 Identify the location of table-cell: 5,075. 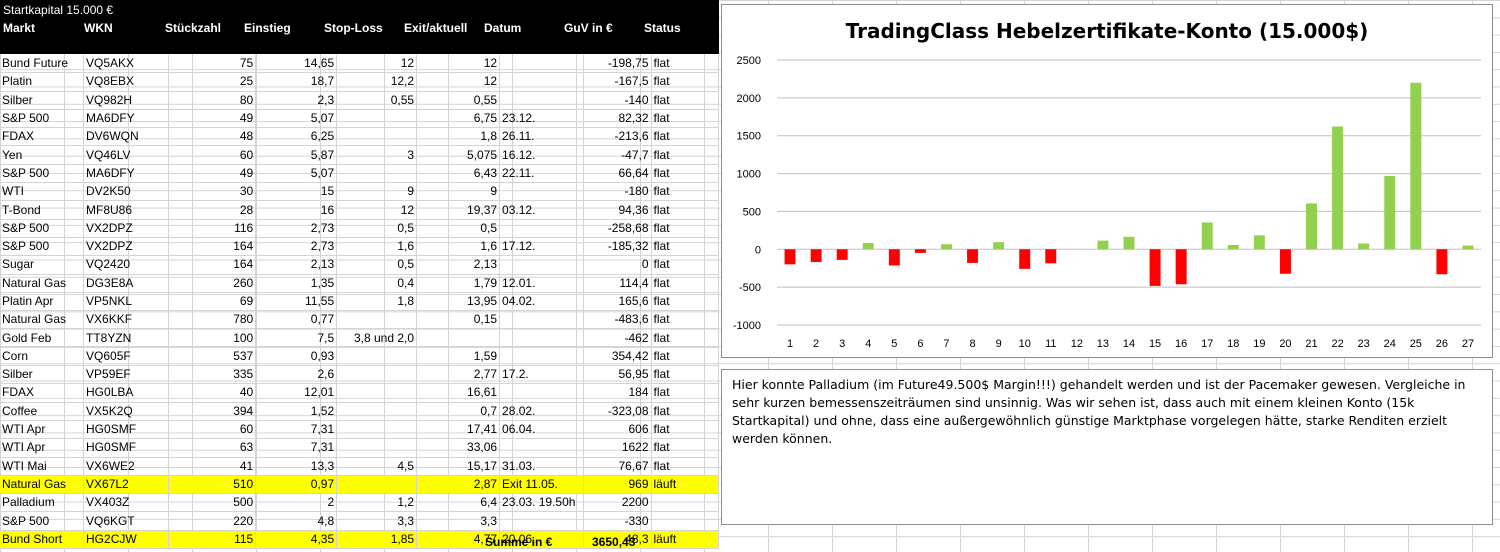
(458, 155).